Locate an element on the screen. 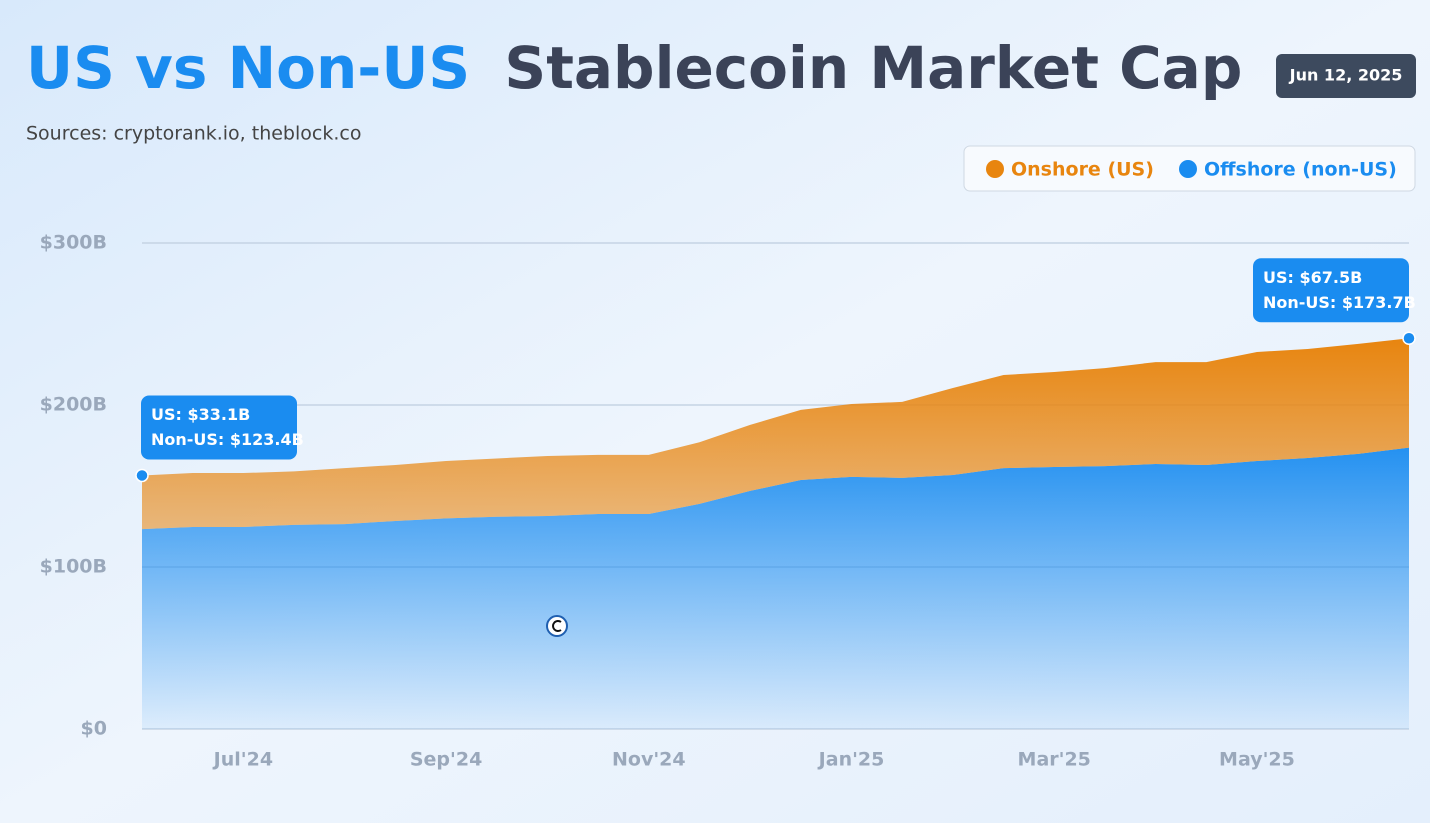  y-tick-label: $200B is located at coordinates (73, 405).